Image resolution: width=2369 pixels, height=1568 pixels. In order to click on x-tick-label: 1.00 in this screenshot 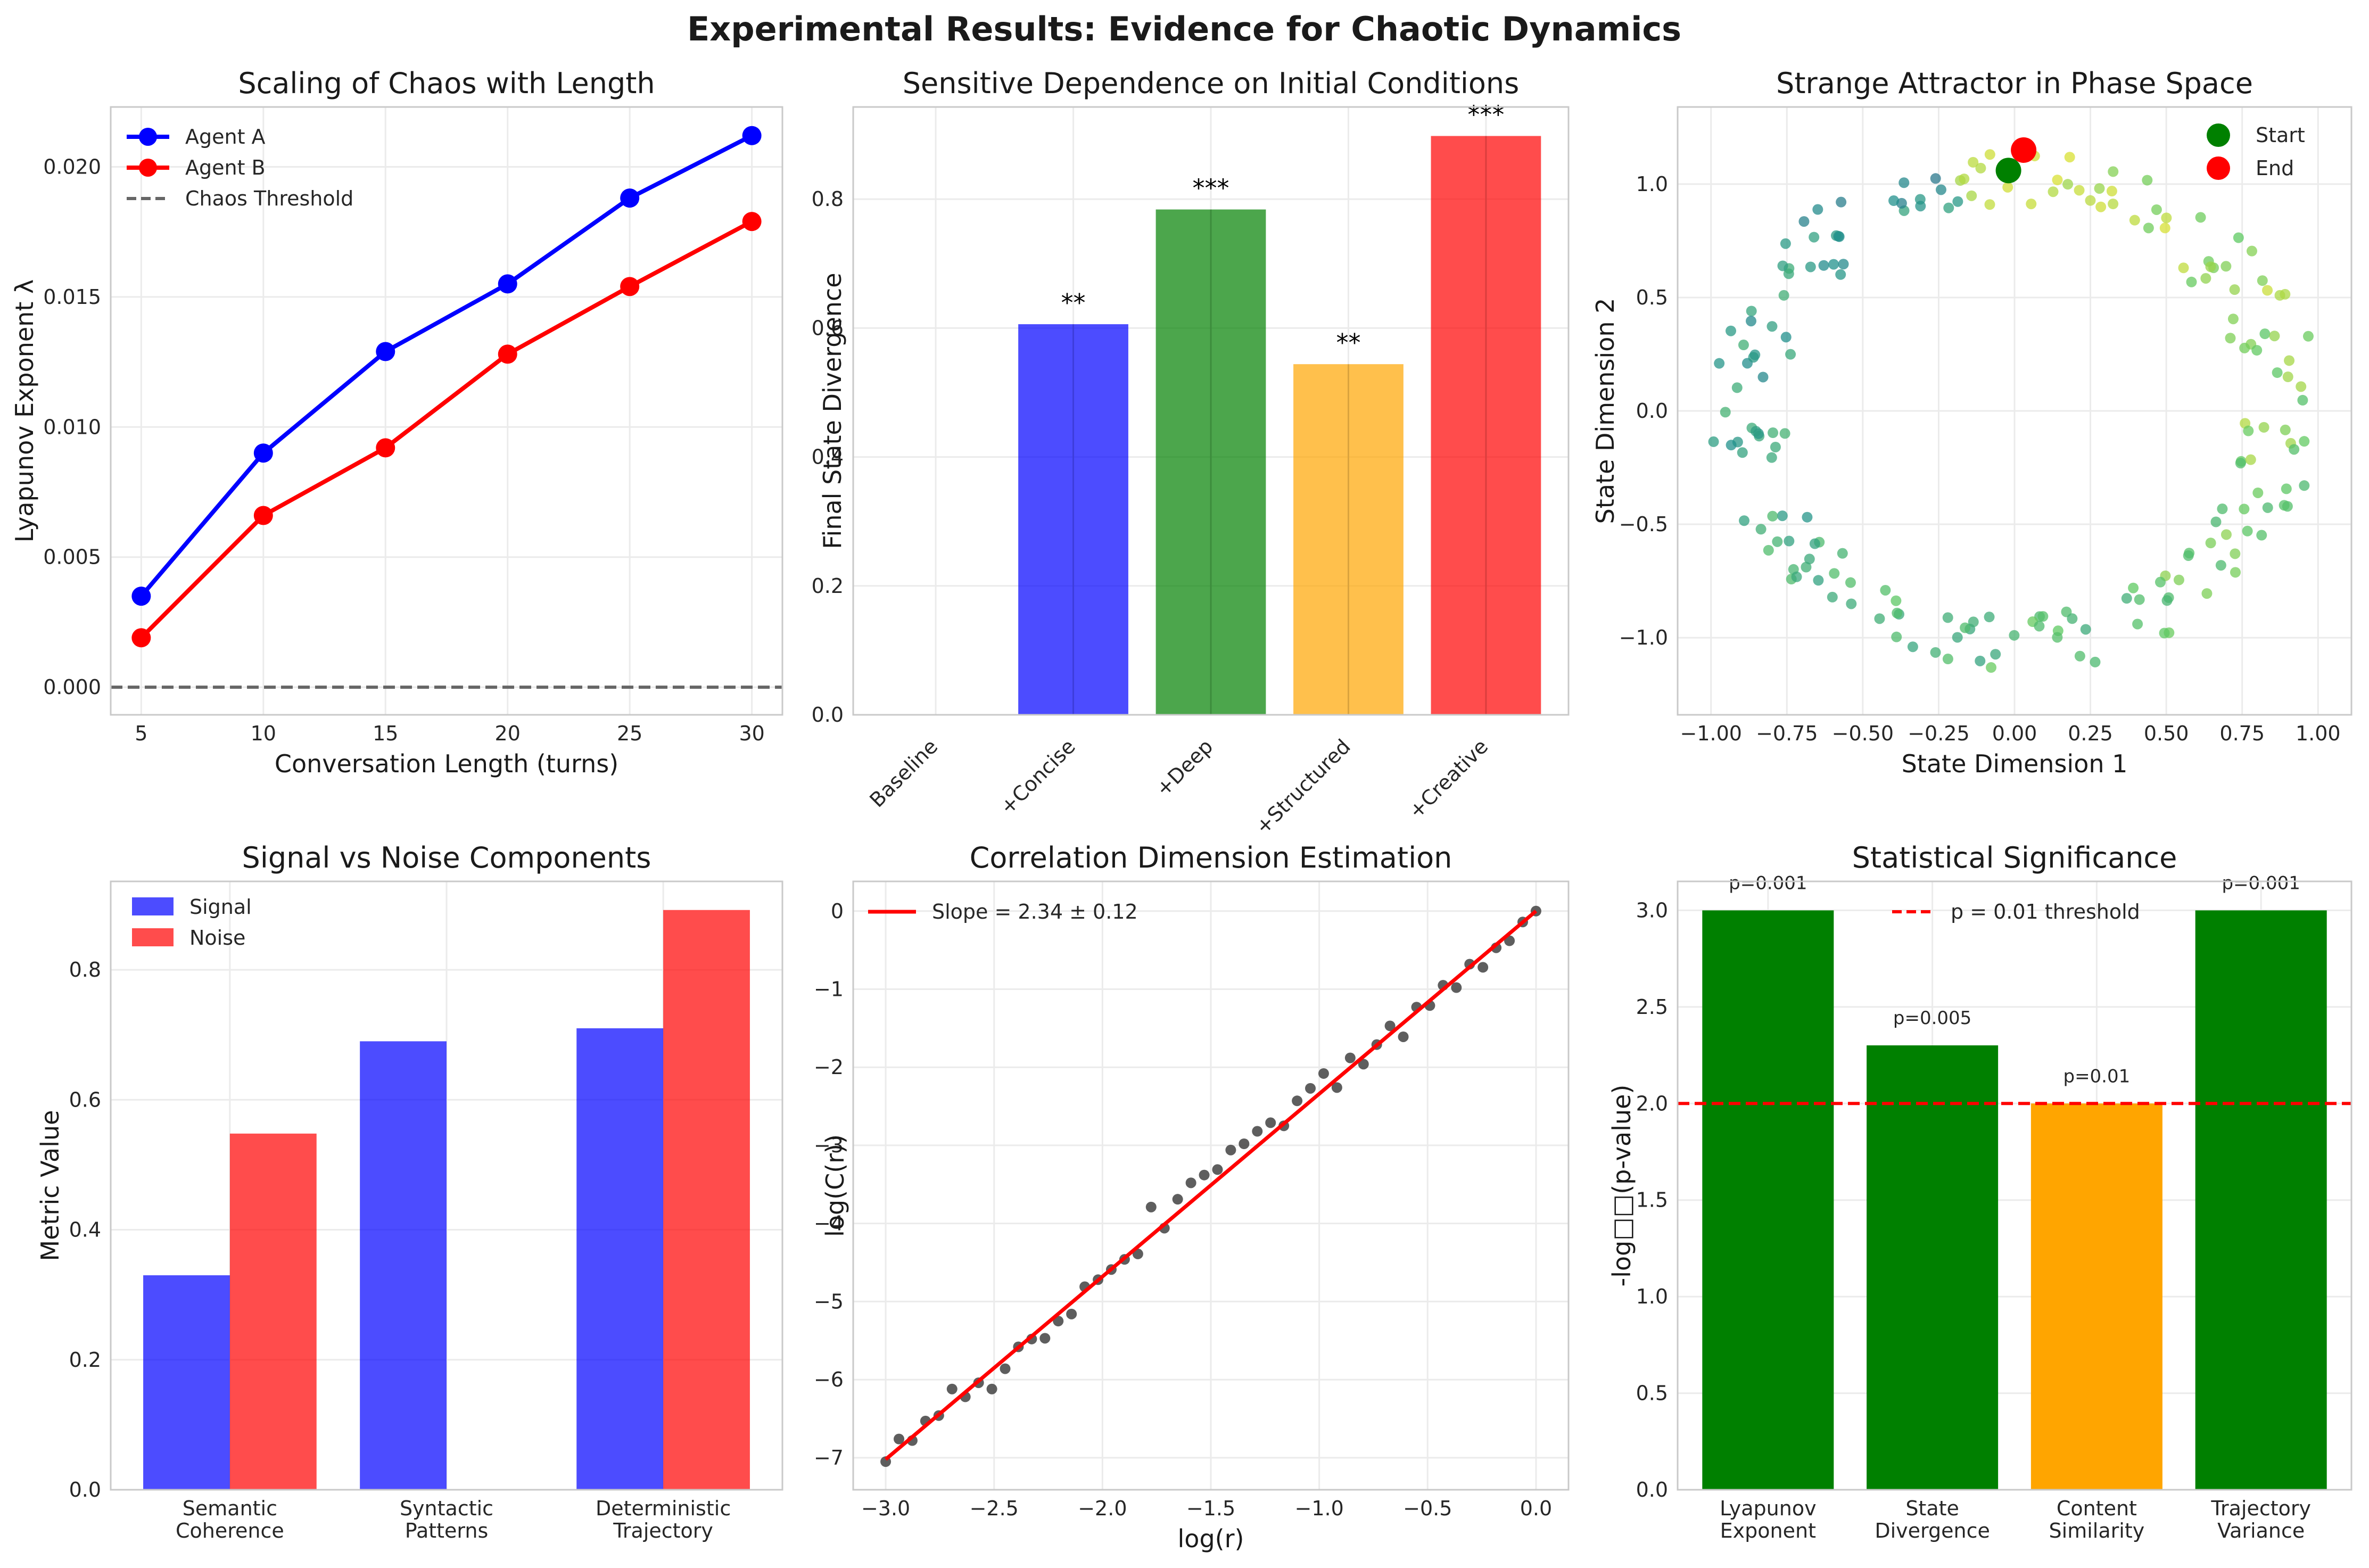, I will do `click(2319, 734)`.